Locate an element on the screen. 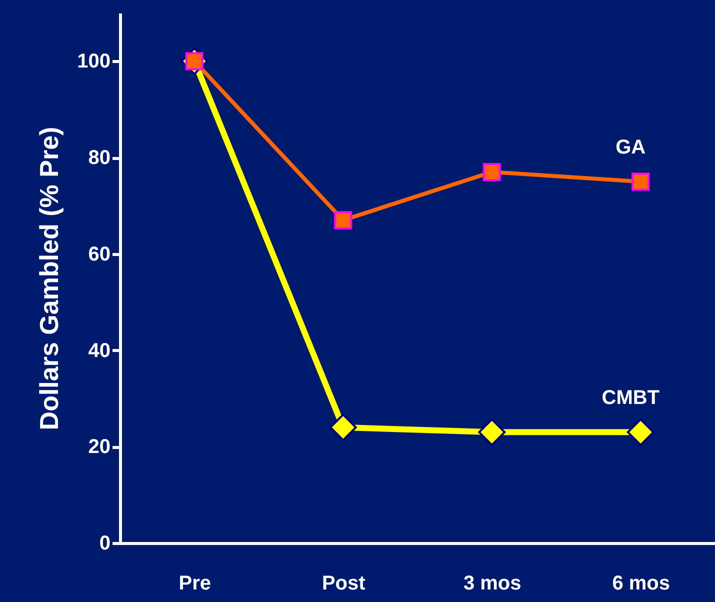 This screenshot has height=602, width=715. y-tick-label: 60 is located at coordinates (99, 254).